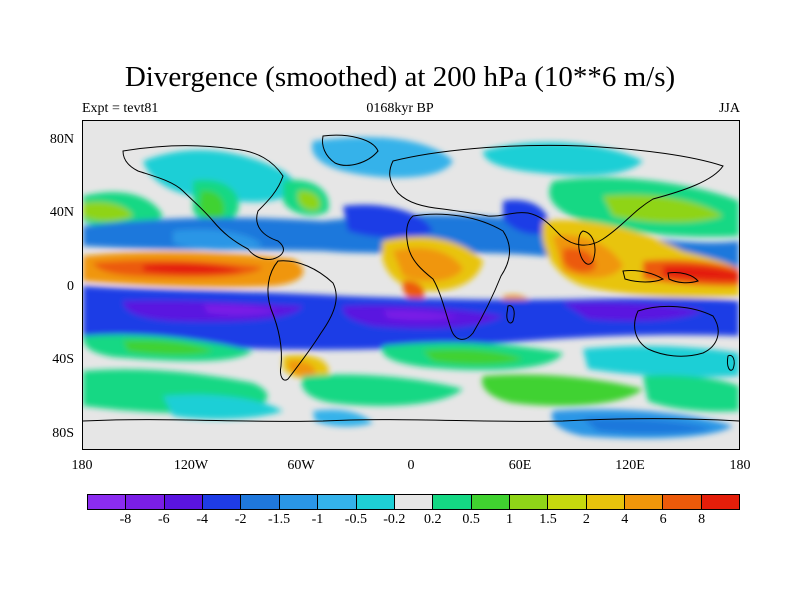 This screenshot has width=800, height=600. Describe the element at coordinates (400, 108) in the screenshot. I see `time-label: 0168kyr BP` at that location.